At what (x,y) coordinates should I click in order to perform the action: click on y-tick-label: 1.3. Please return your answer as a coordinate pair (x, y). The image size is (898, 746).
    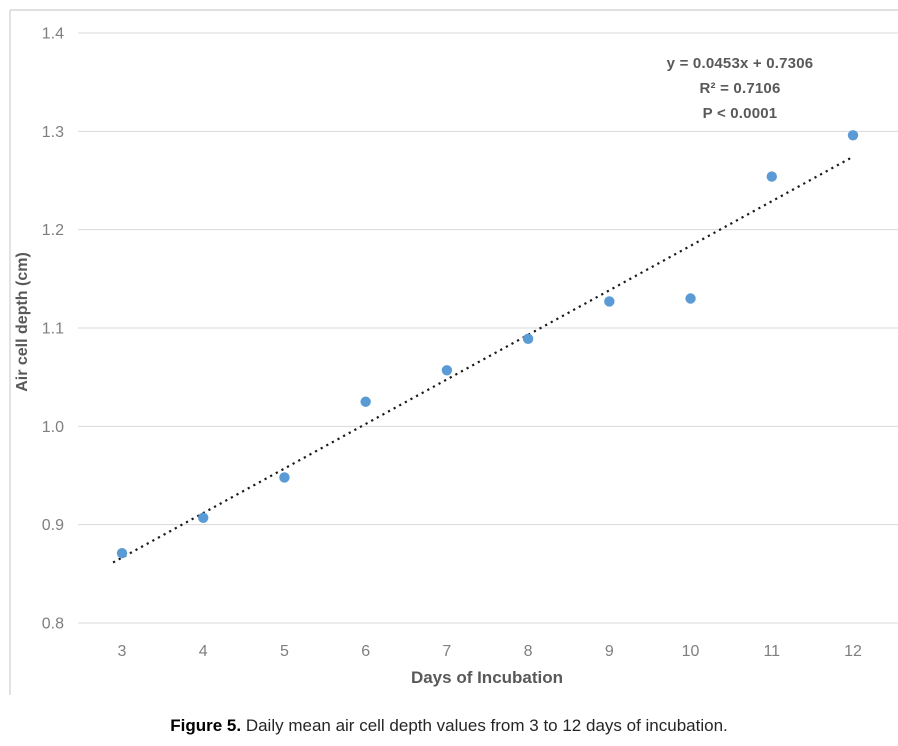
    Looking at the image, I should click on (53, 132).